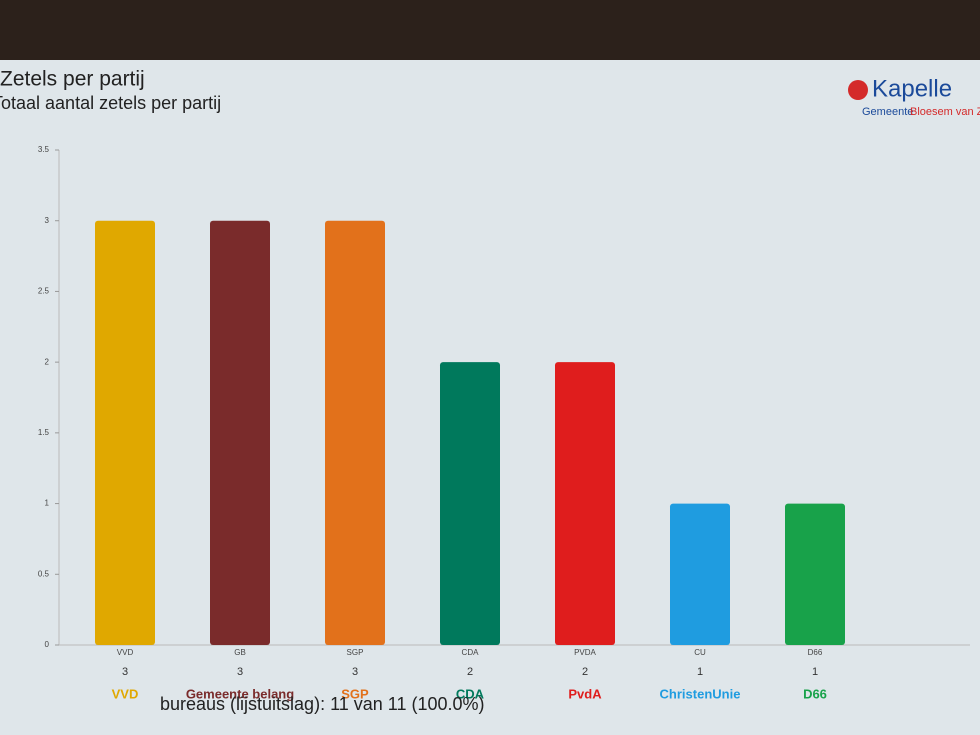 The width and height of the screenshot is (980, 735). Describe the element at coordinates (47, 220) in the screenshot. I see `y-tick-label: 3` at that location.